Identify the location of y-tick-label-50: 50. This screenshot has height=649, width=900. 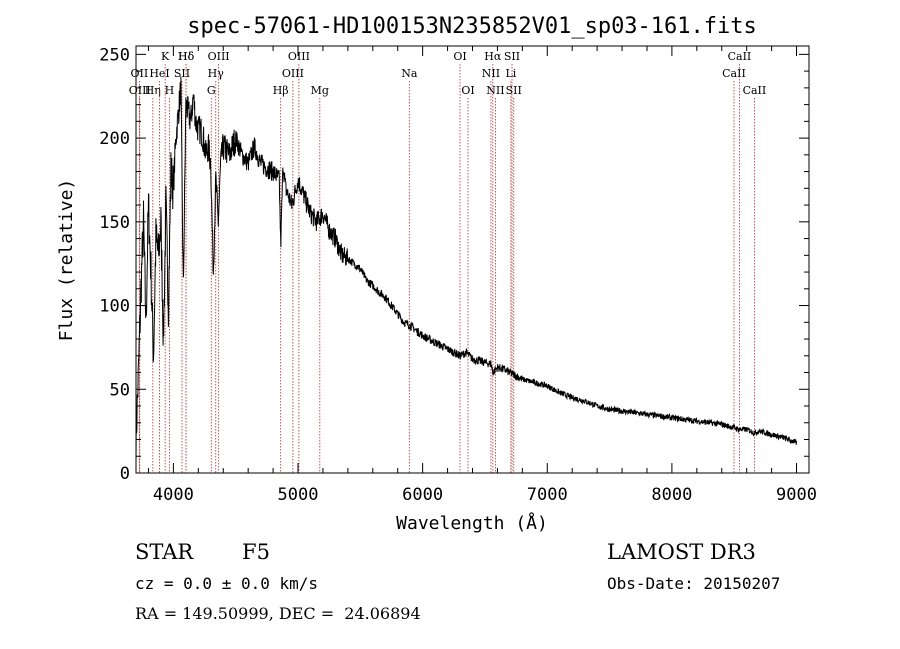
(120, 390).